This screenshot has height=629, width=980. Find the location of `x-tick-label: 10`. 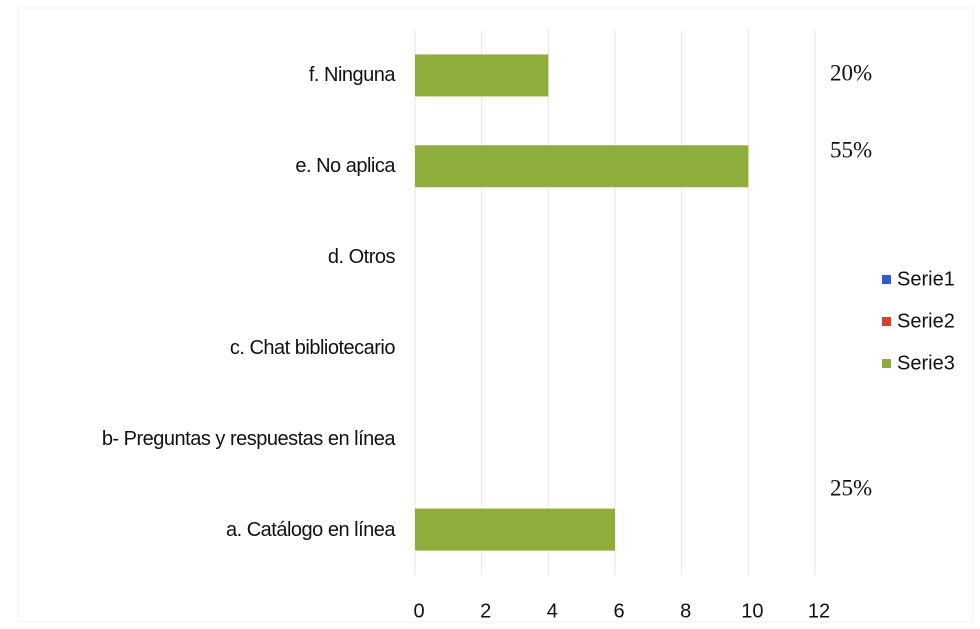

x-tick-label: 10 is located at coordinates (752, 611).